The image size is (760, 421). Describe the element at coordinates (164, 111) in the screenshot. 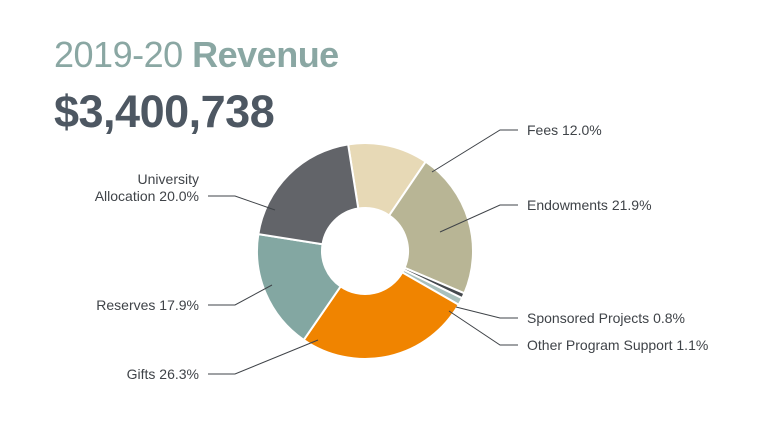

I see `total-revenue: $3,400,738` at that location.